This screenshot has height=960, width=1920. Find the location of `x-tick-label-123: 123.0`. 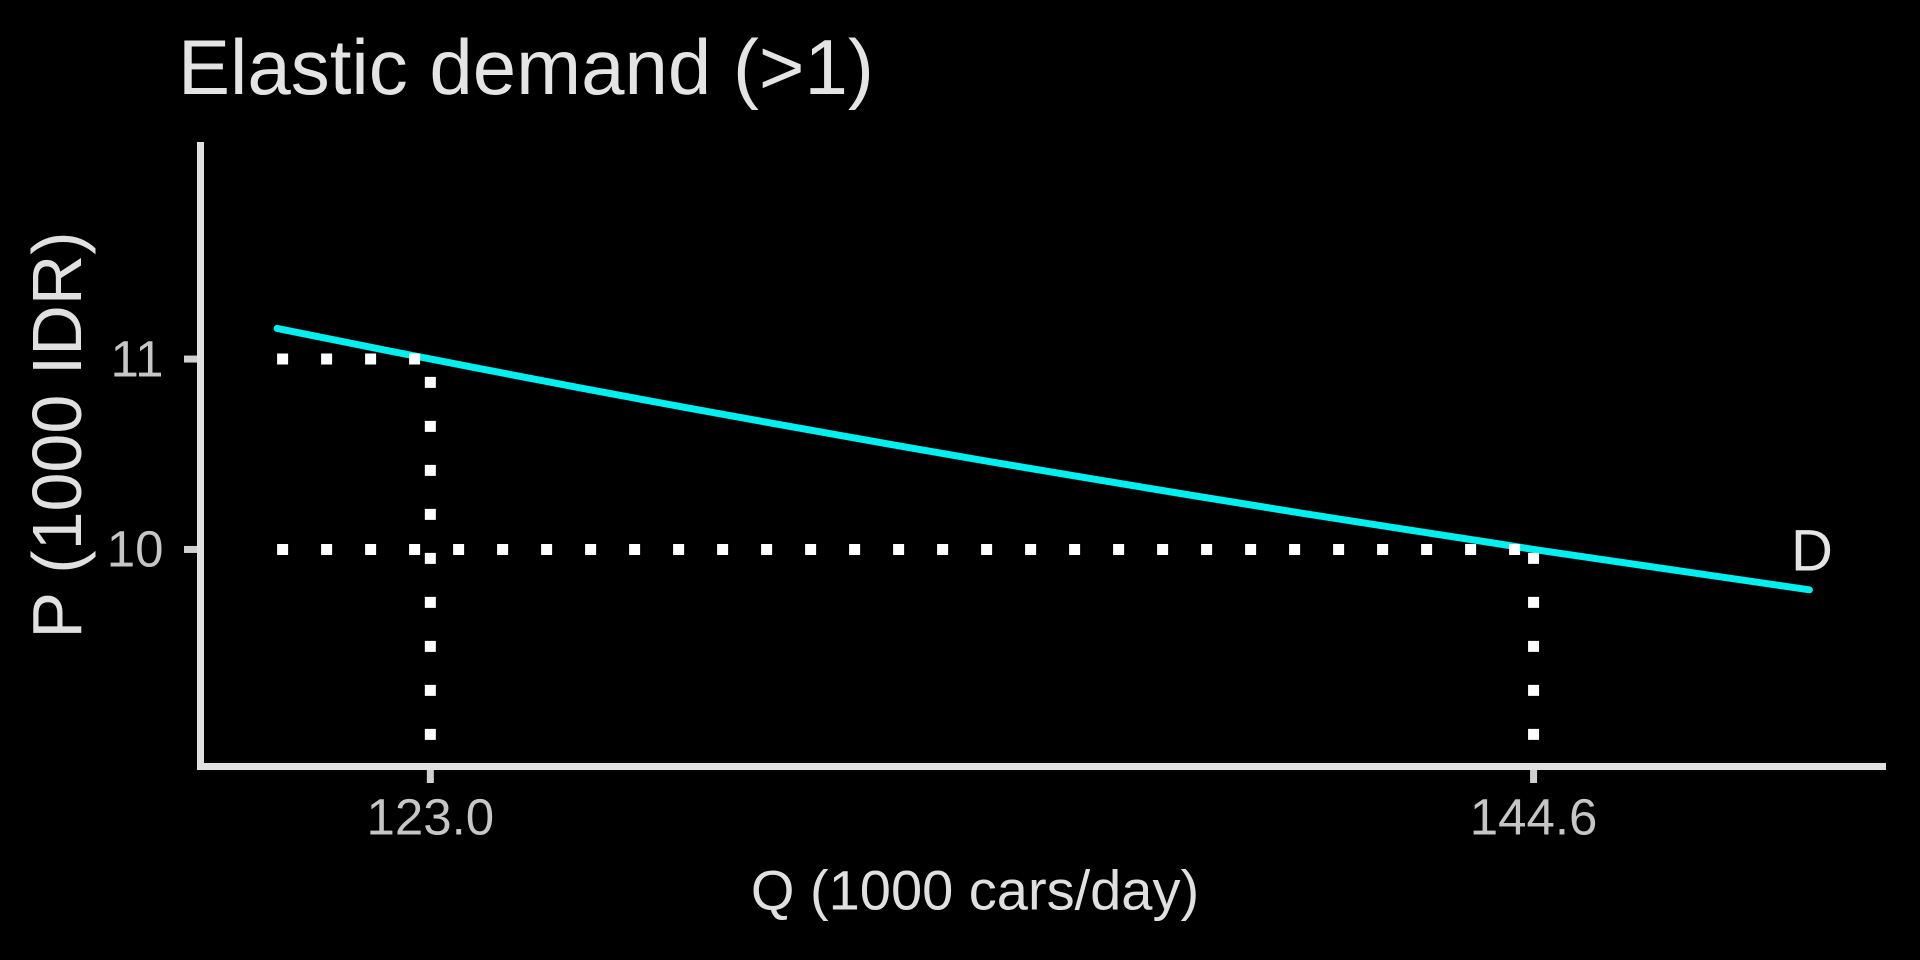

x-tick-label-123: 123.0 is located at coordinates (430, 816).